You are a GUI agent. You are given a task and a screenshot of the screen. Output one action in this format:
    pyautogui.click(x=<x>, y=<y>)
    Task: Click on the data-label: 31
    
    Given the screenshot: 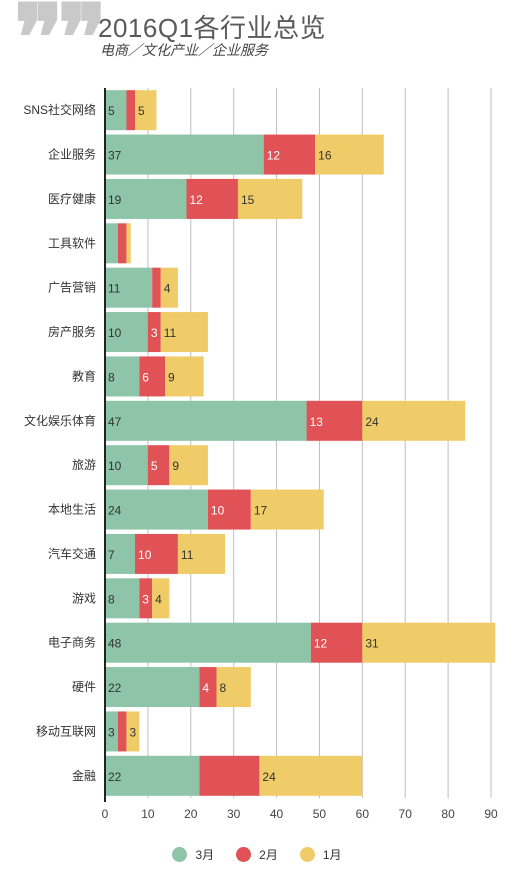 What is the action you would take?
    pyautogui.click(x=372, y=644)
    